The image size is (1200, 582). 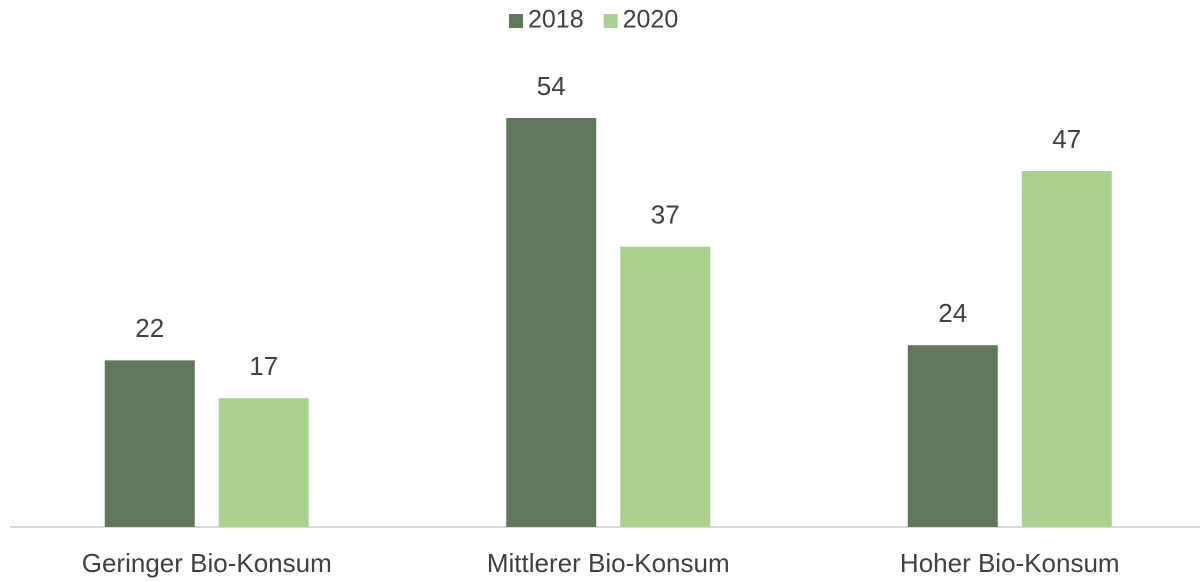 What do you see at coordinates (1066, 139) in the screenshot?
I see `data-label: 47` at bounding box center [1066, 139].